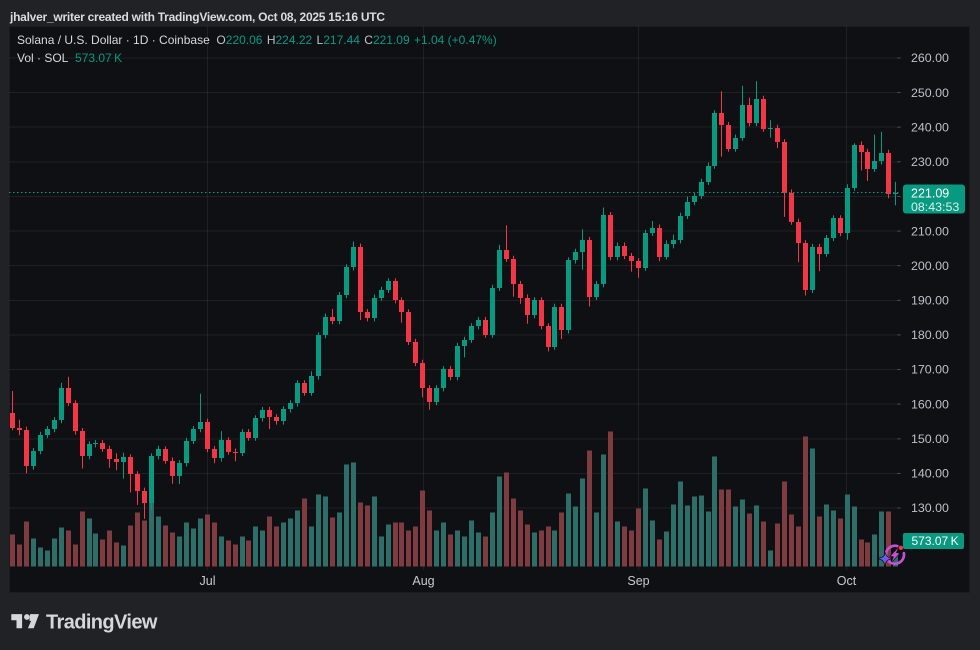  What do you see at coordinates (930, 231) in the screenshot?
I see `svg-text: 210.00` at bounding box center [930, 231].